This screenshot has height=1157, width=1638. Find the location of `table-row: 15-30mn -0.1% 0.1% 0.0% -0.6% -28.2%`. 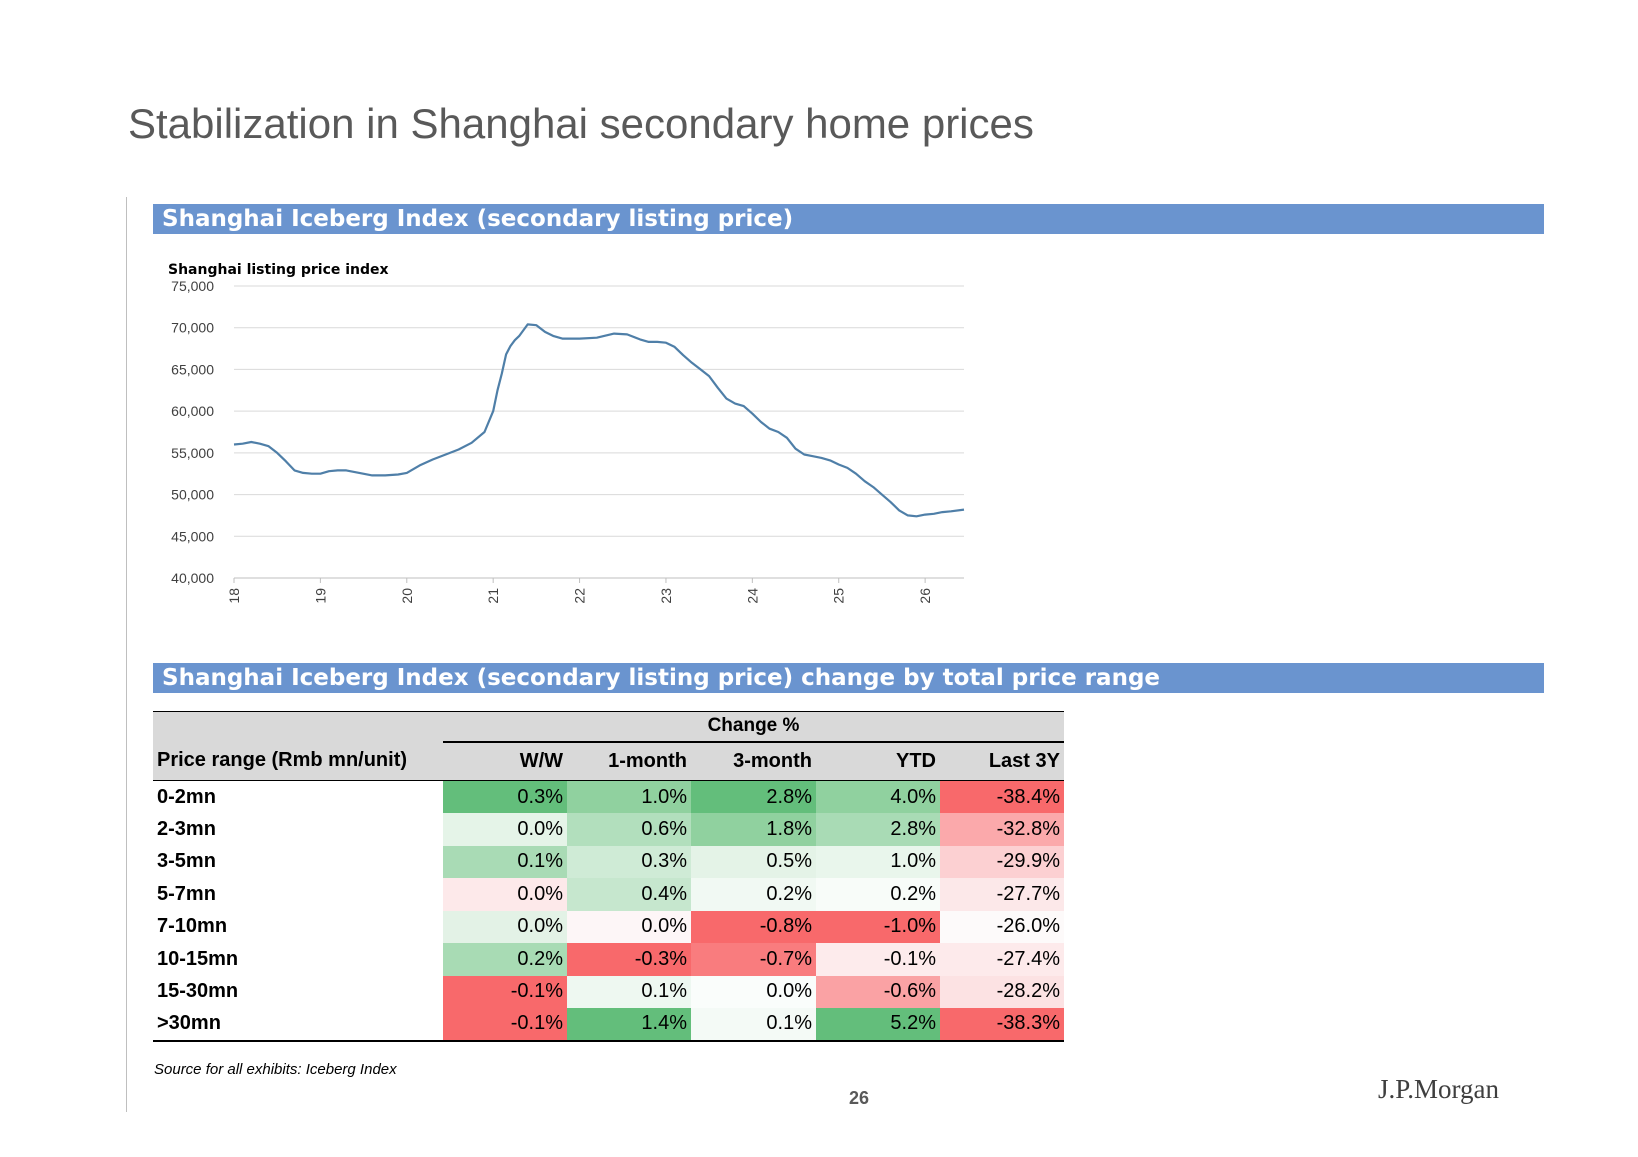

table-row: 15-30mn -0.1% 0.1% 0.0% -0.6% -28.2% is located at coordinates (608, 991).